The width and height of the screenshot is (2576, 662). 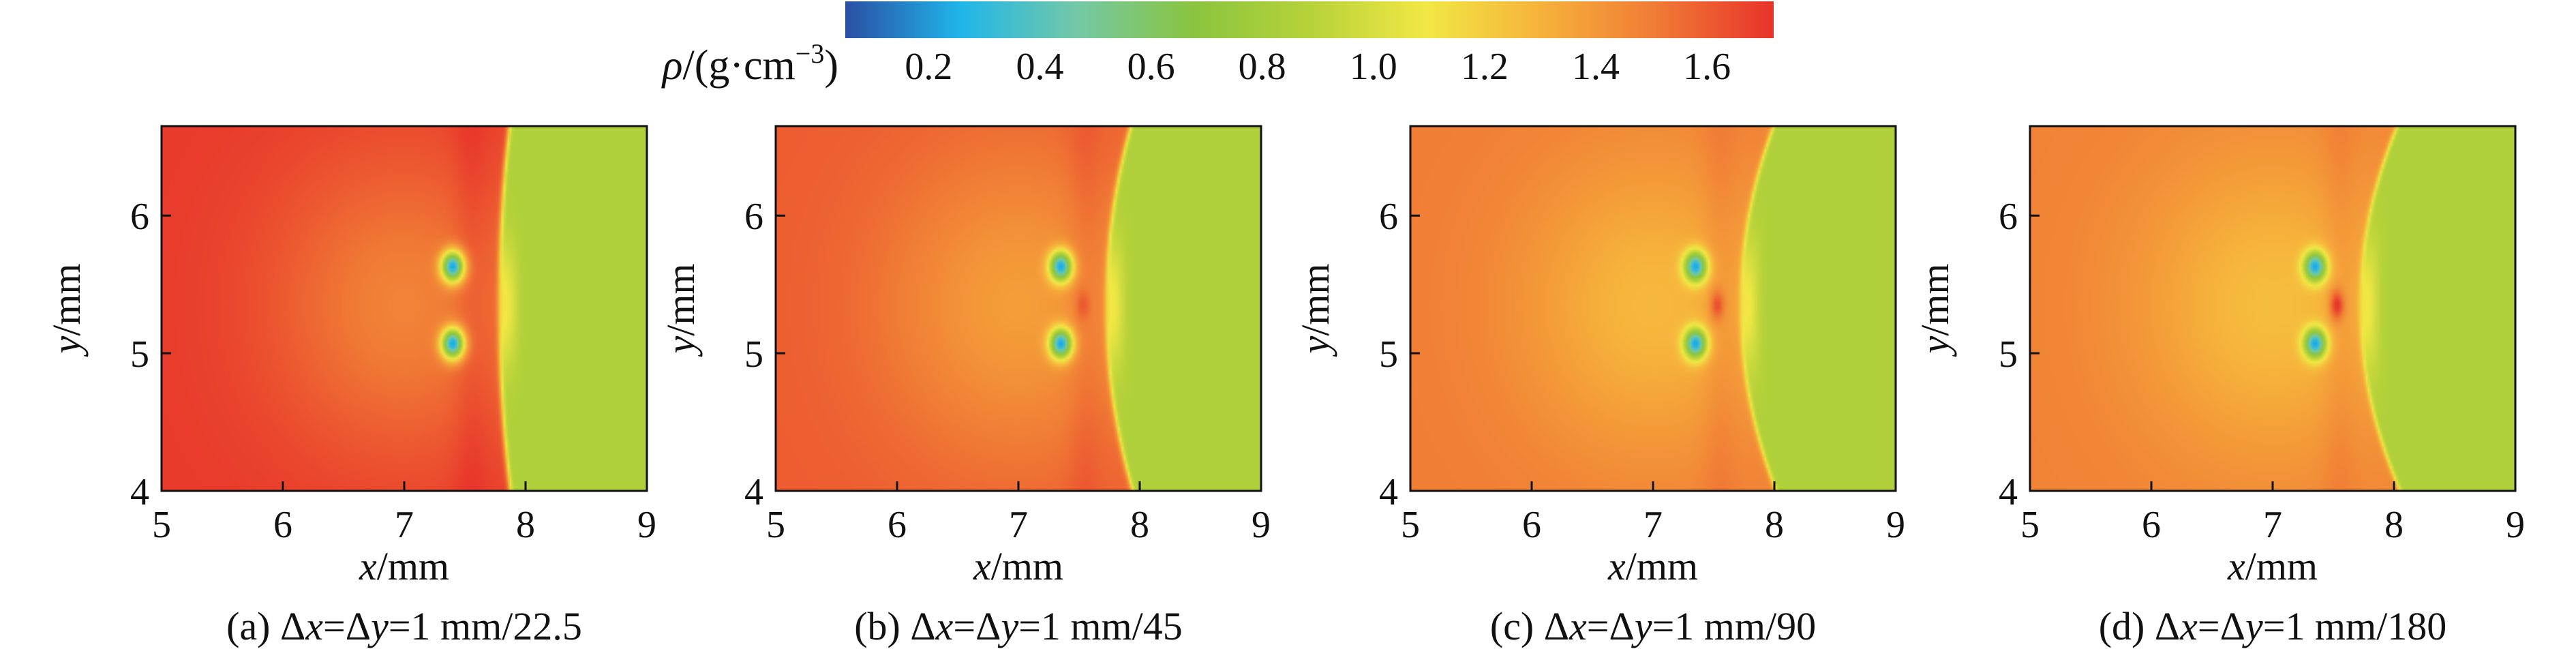 I want to click on colorbar-label: ρ/(g·cm−3), so click(x=750, y=63).